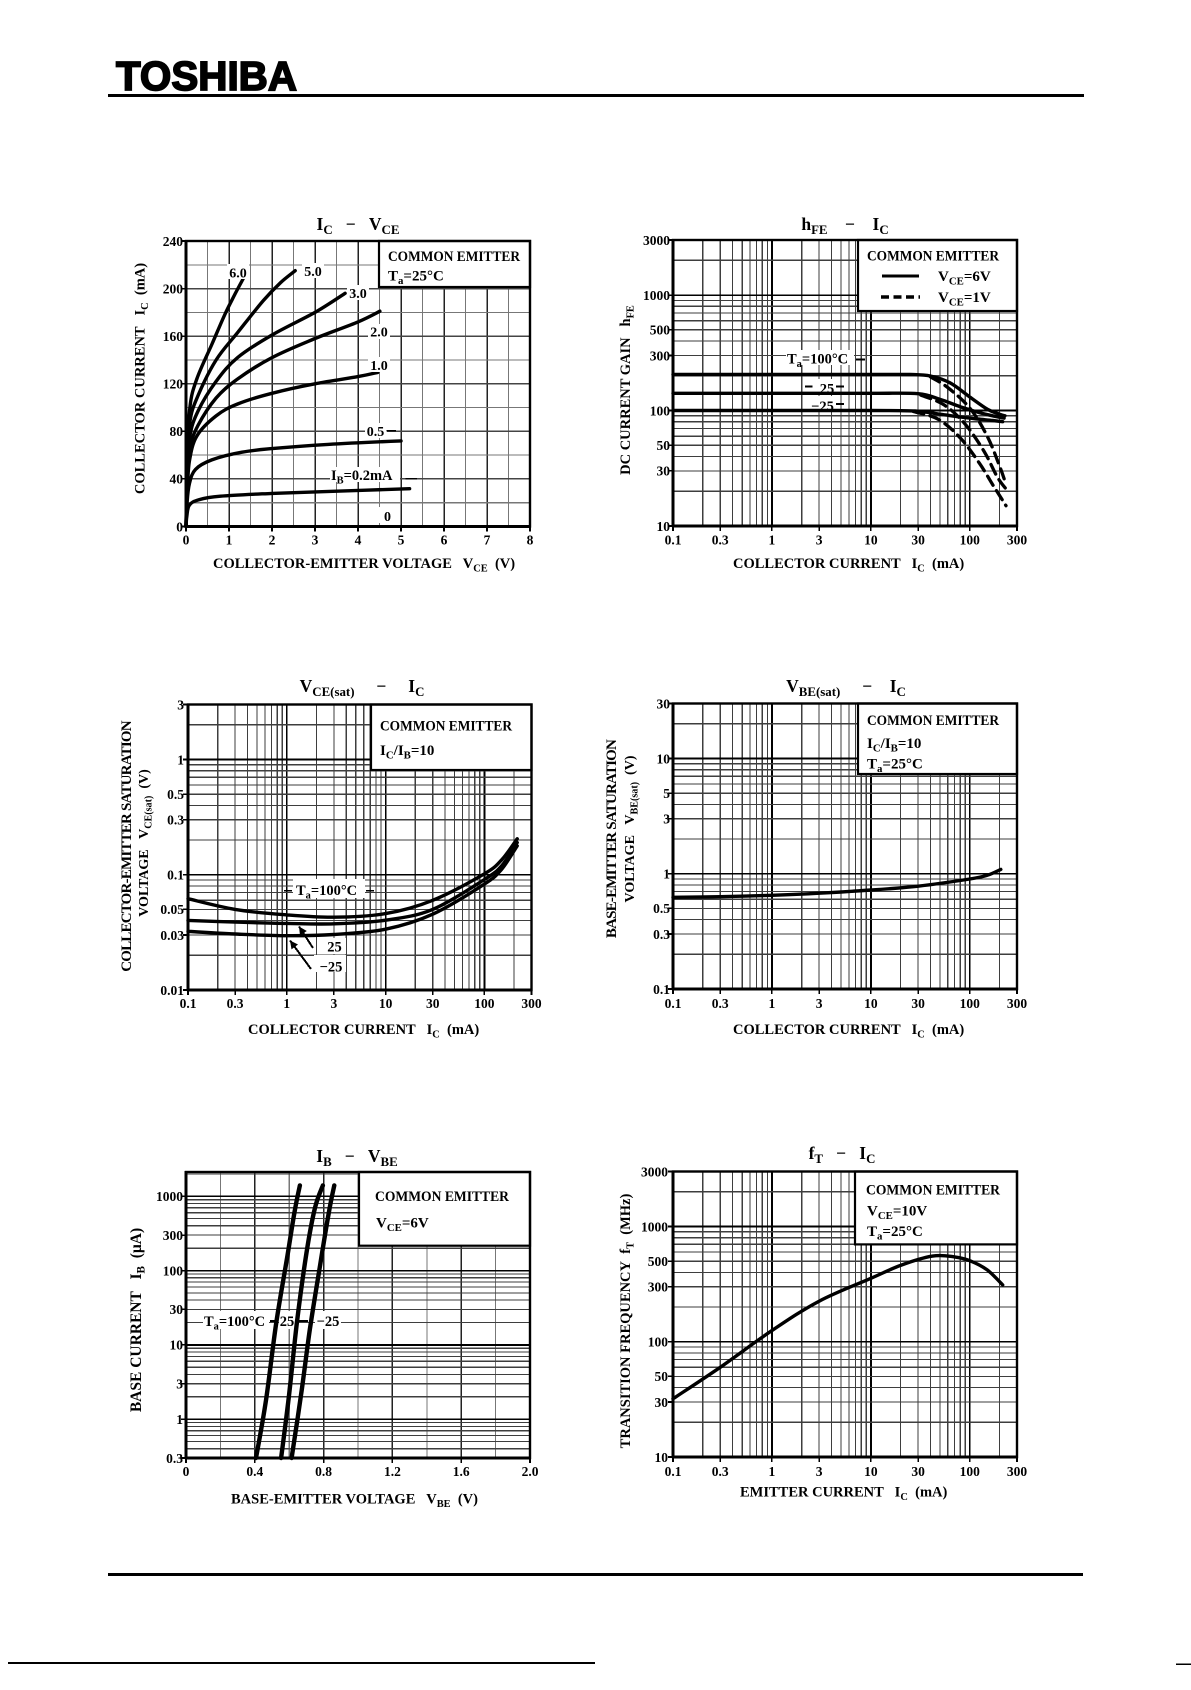 The image size is (1191, 1690). I want to click on svg-text: 25, so click(287, 1322).